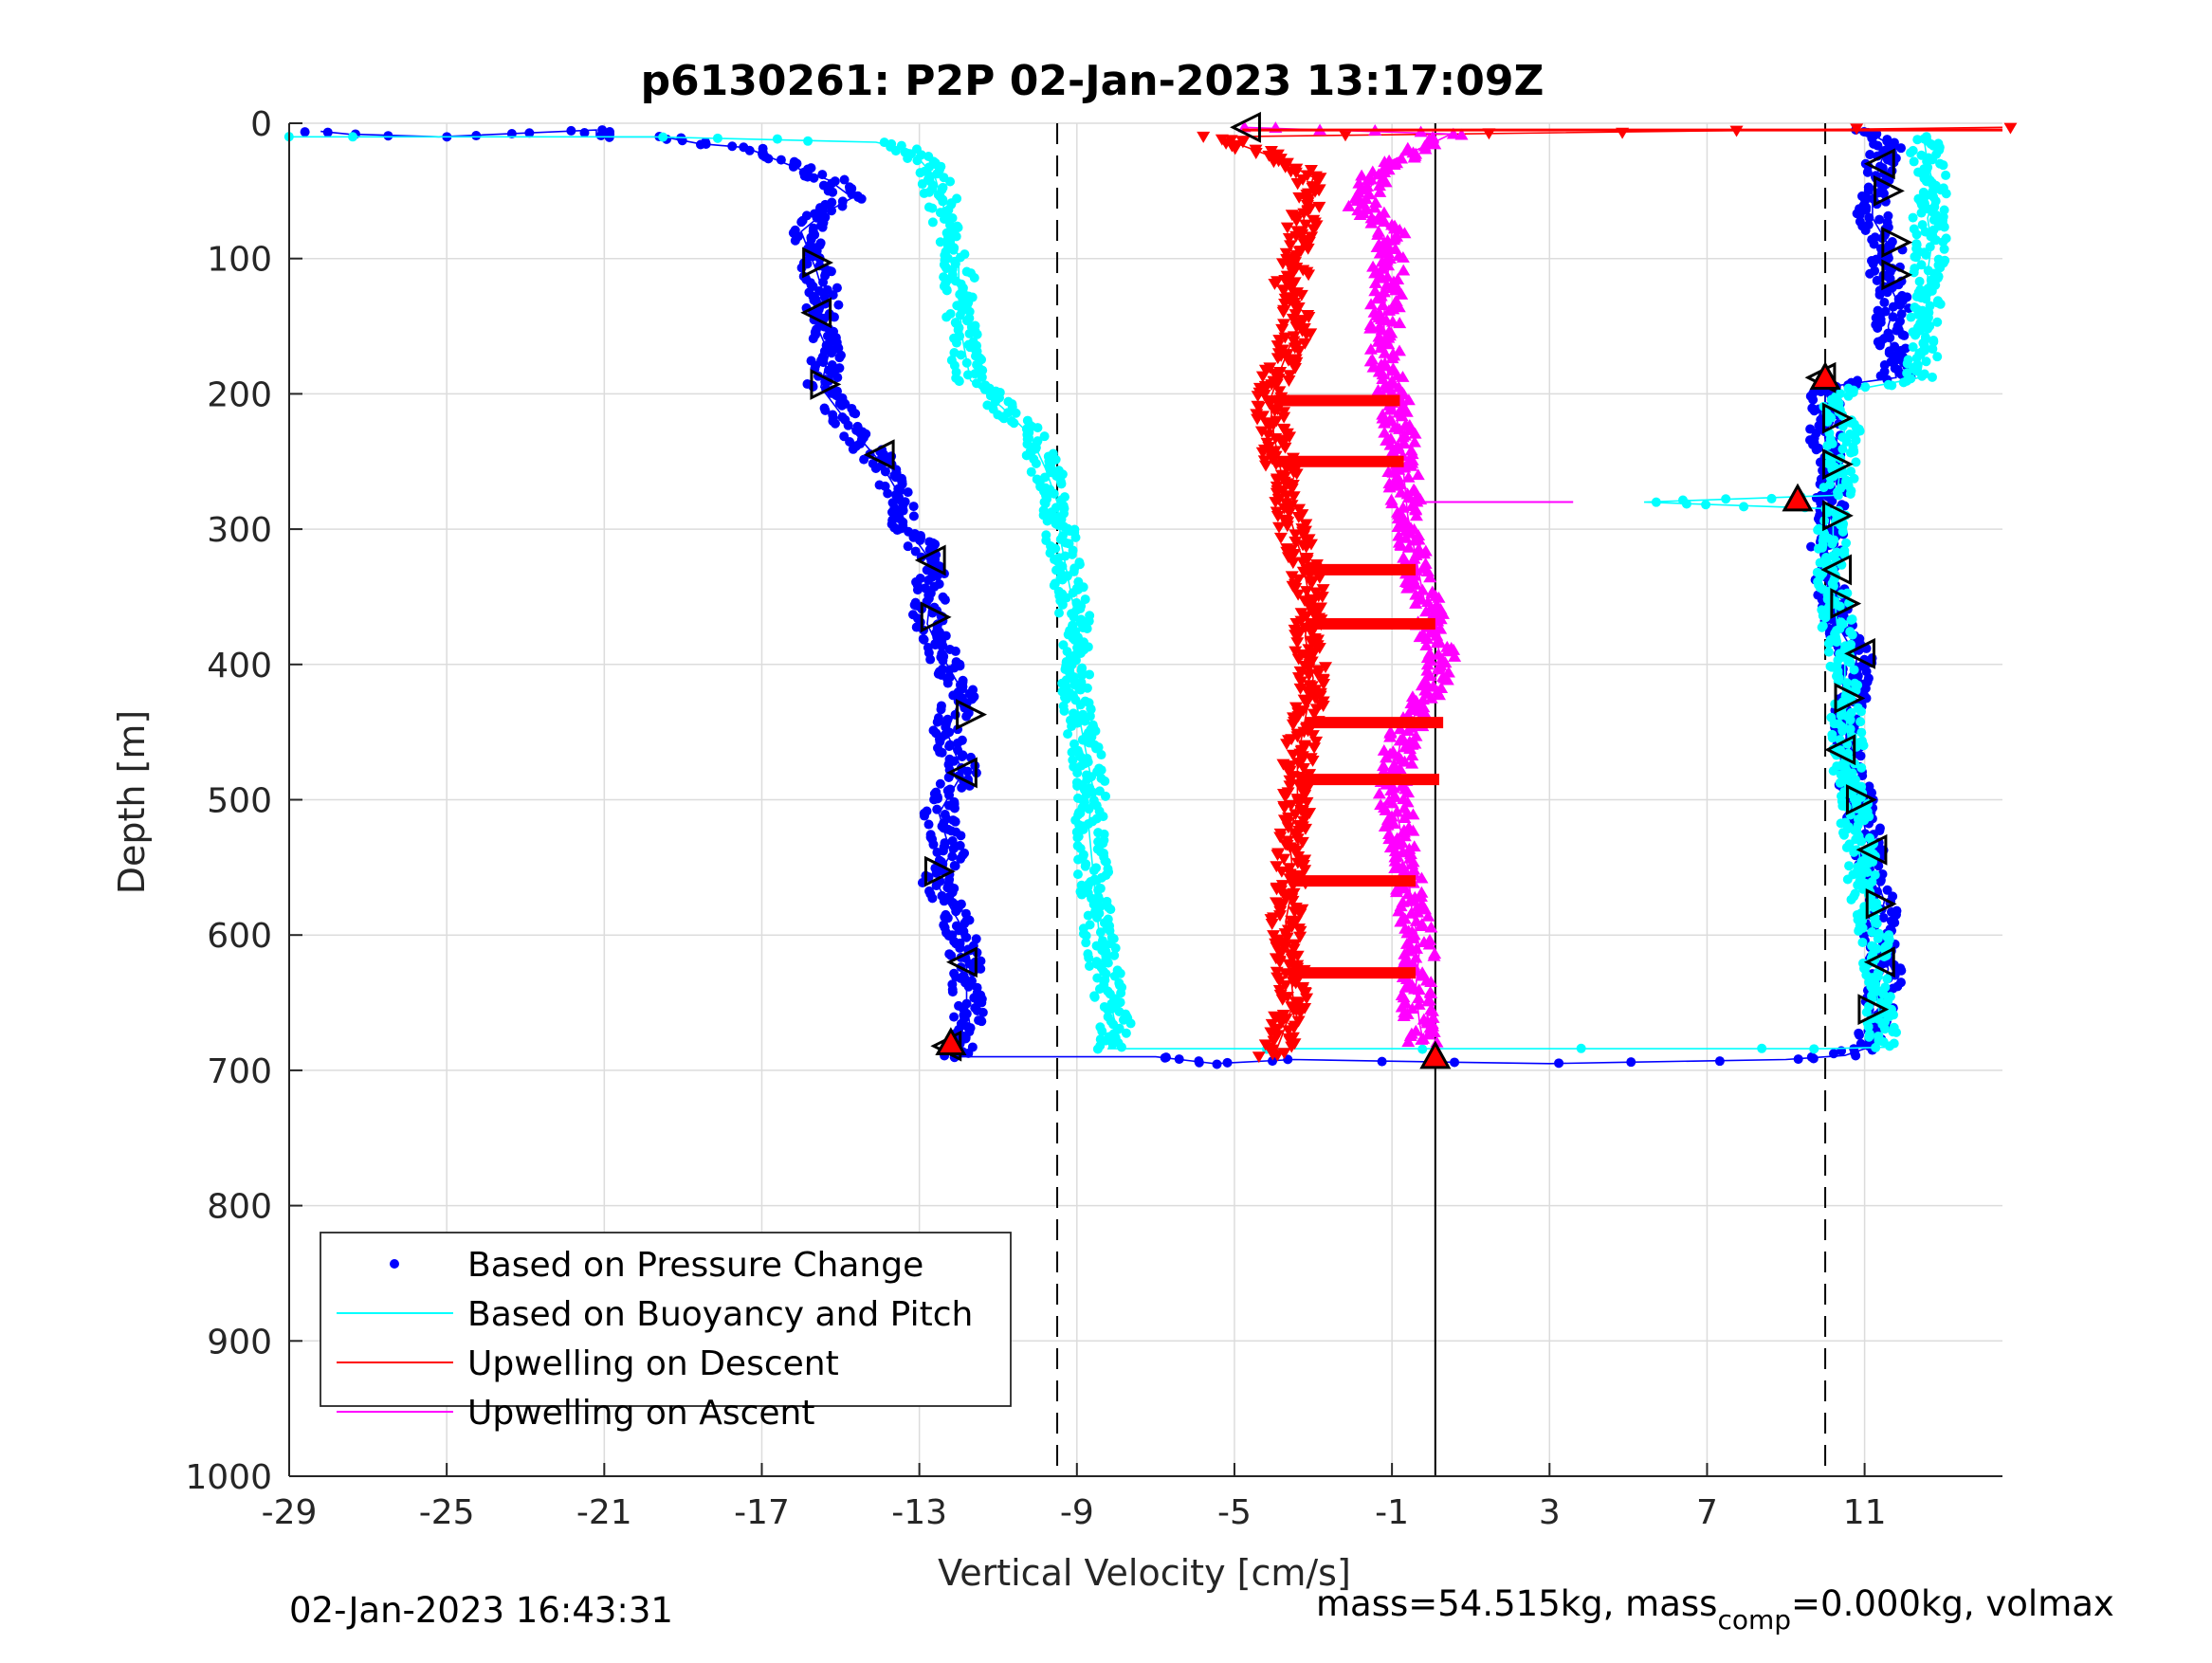 The height and width of the screenshot is (1663, 2212). Describe the element at coordinates (239, 530) in the screenshot. I see `y-tick-label: 300` at that location.